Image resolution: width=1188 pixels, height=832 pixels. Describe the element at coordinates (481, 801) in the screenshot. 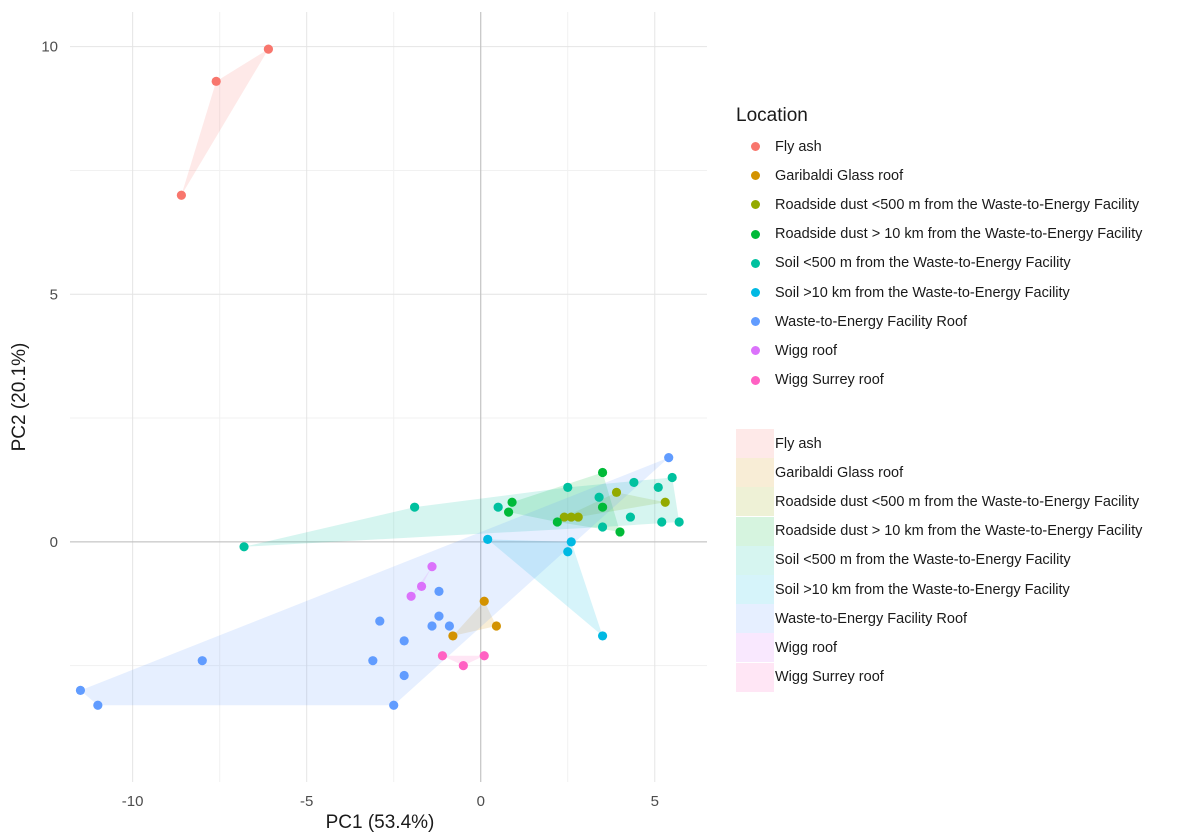

I see `x-tick-label: 0` at that location.